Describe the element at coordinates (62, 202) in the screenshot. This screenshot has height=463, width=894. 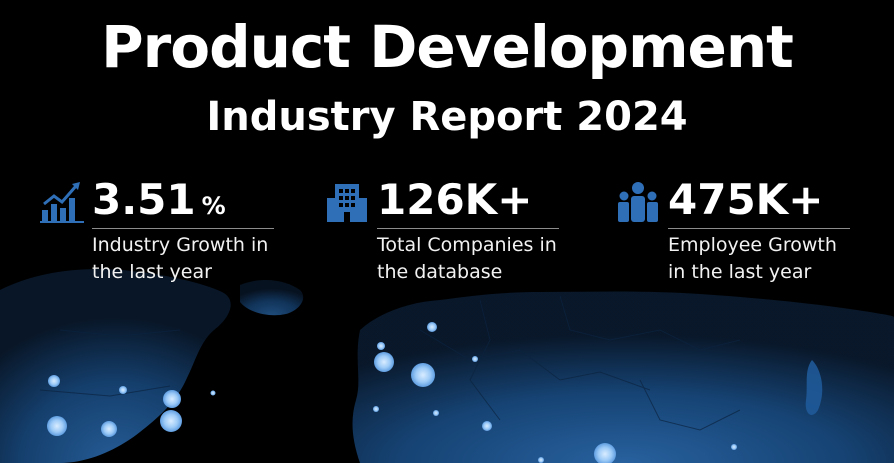
I see `growth-chart-icon` at that location.